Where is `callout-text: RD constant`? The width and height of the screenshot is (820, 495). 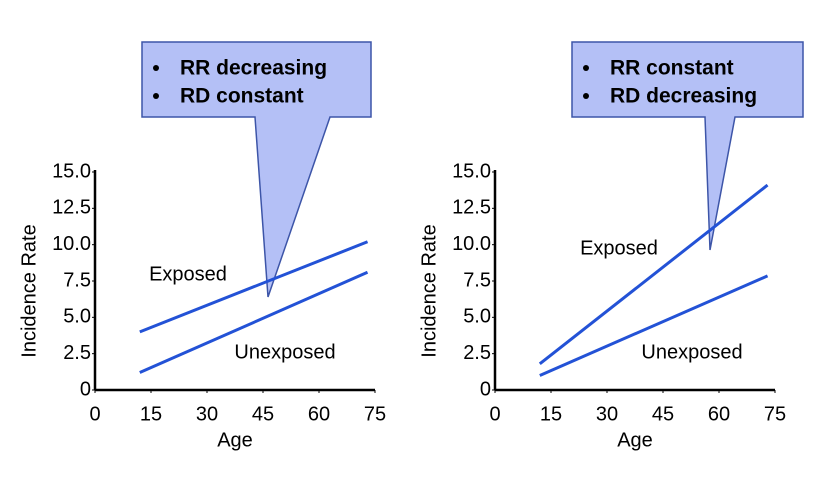 callout-text: RD constant is located at coordinates (242, 96).